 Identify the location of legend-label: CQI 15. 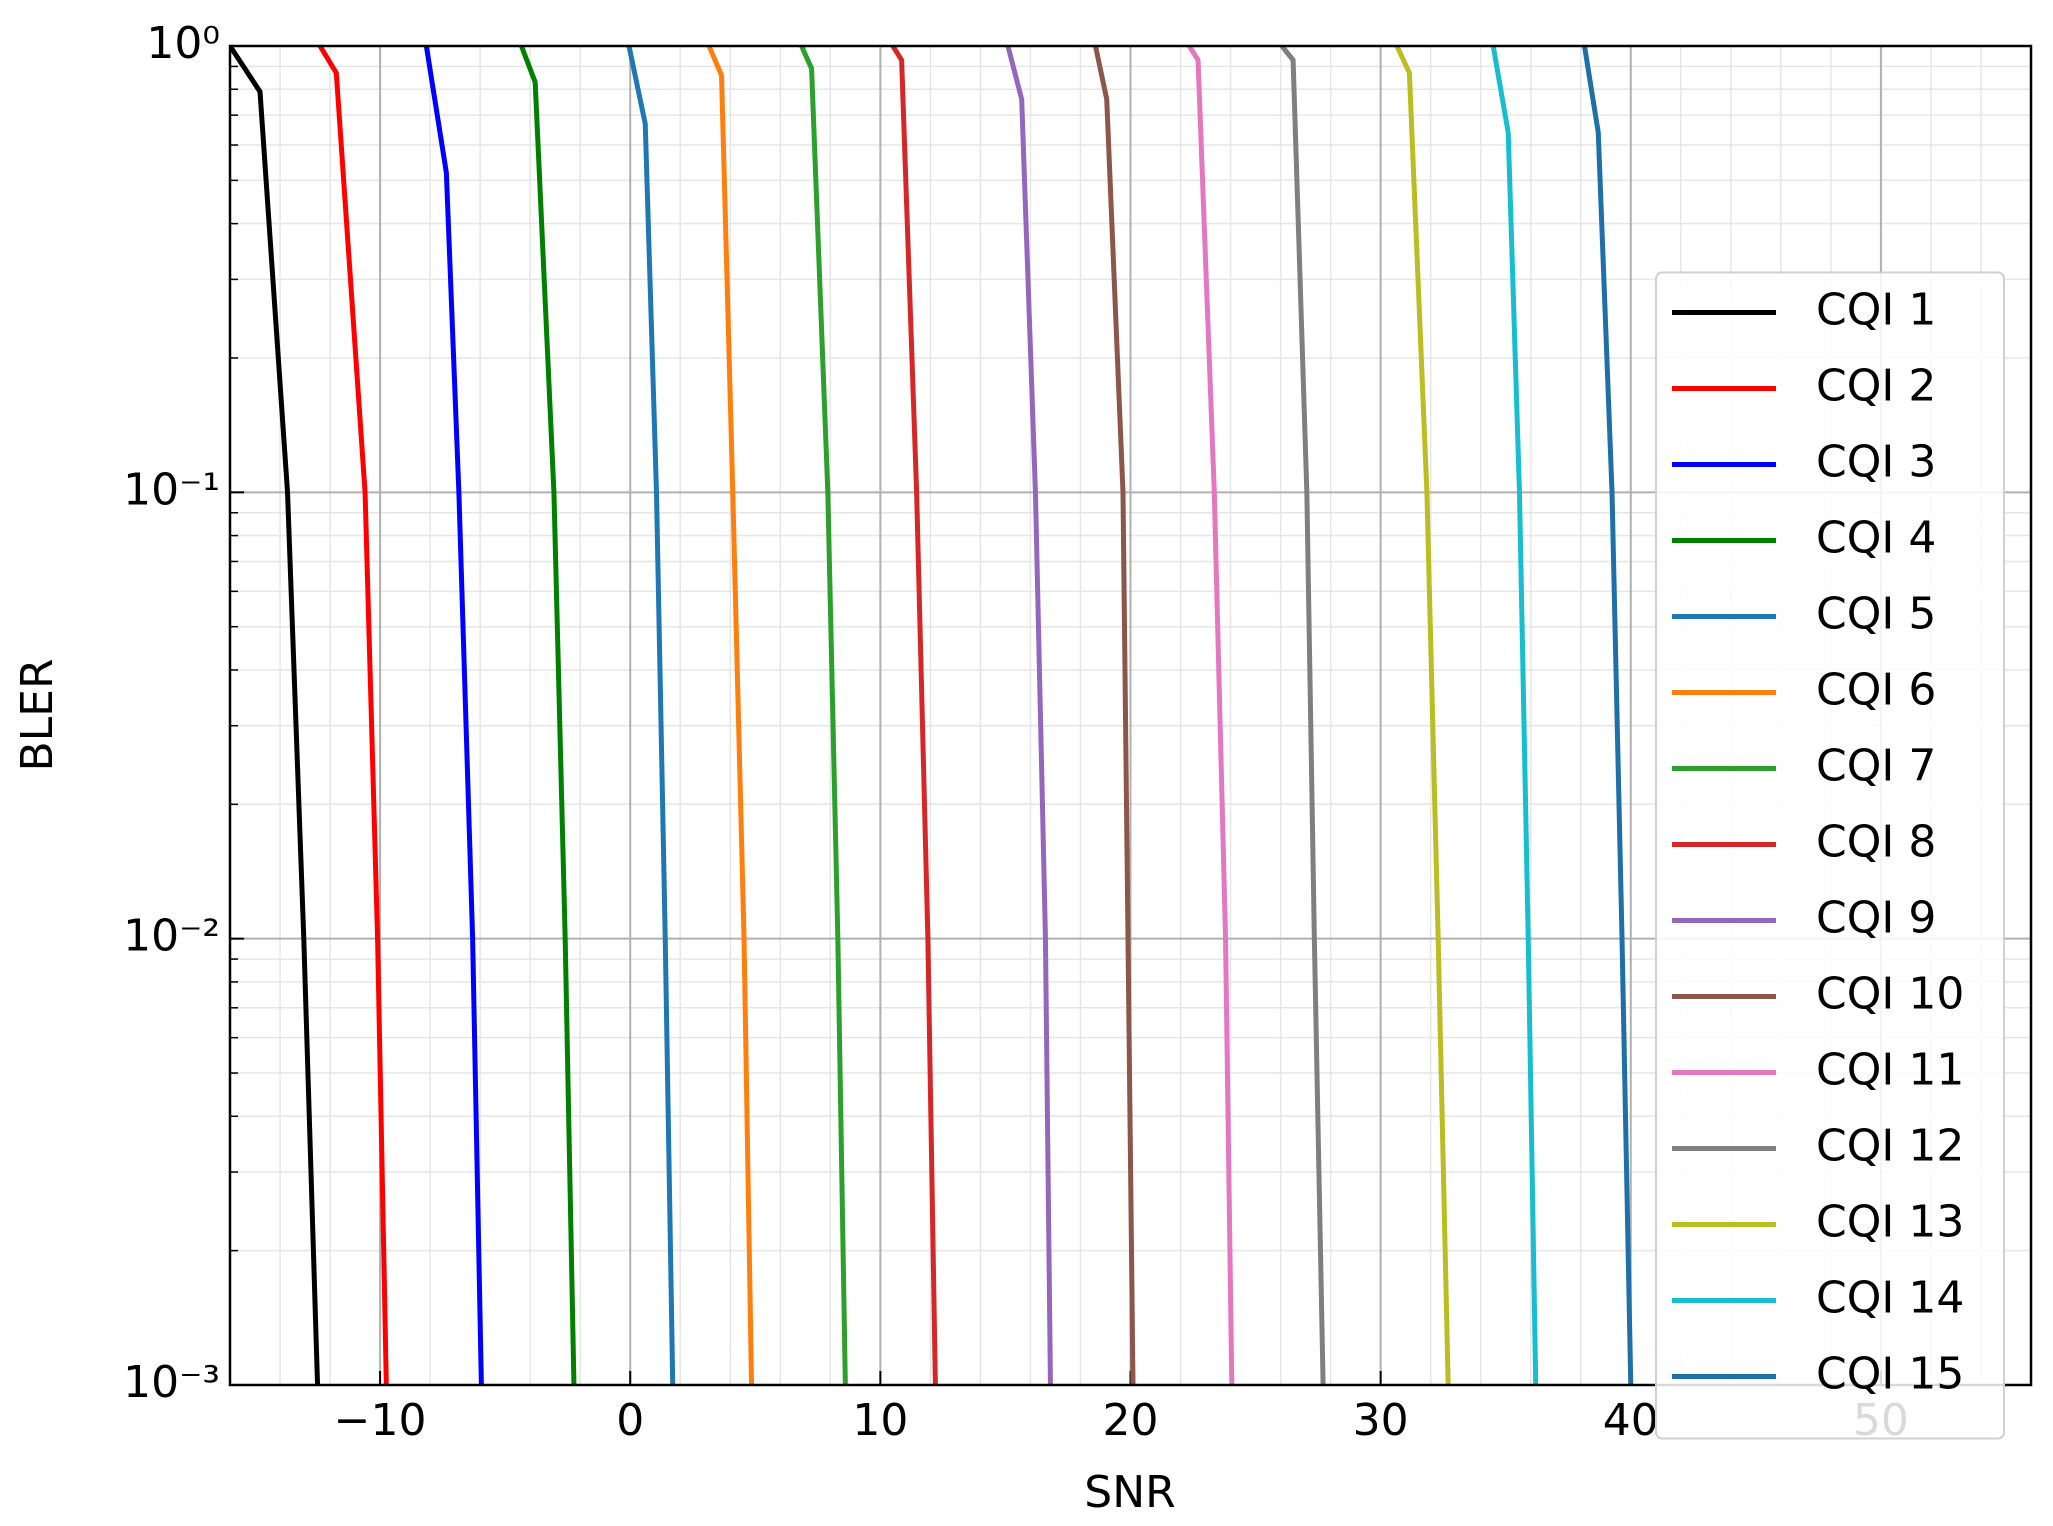
(1890, 1374).